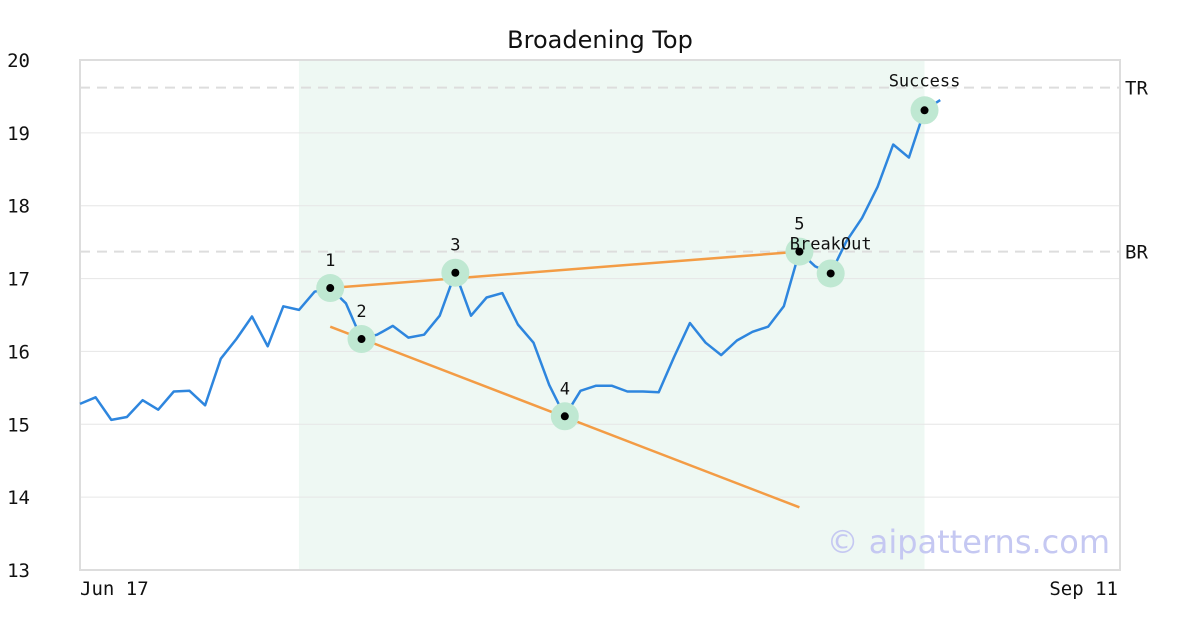 The height and width of the screenshot is (630, 1200). I want to click on y-tick-label: 16, so click(18, 352).